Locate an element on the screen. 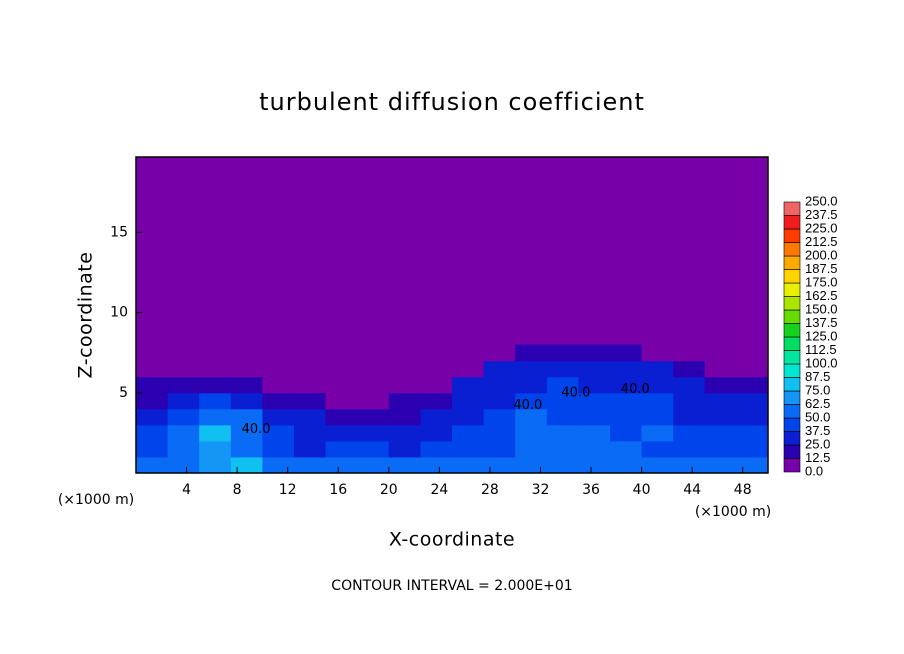  colorbar-label: 100.0 is located at coordinates (821, 362).